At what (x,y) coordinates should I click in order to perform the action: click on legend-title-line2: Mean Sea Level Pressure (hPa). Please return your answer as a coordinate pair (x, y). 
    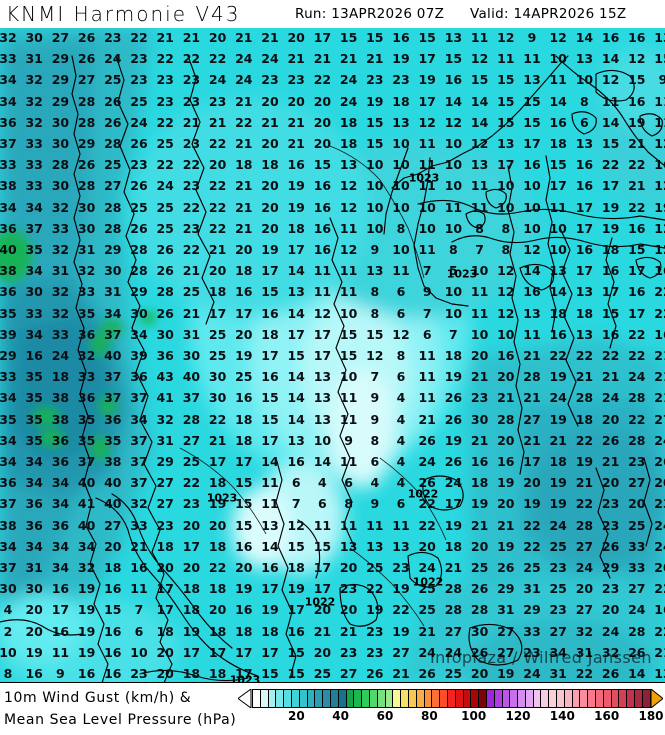
    Looking at the image, I should click on (120, 720).